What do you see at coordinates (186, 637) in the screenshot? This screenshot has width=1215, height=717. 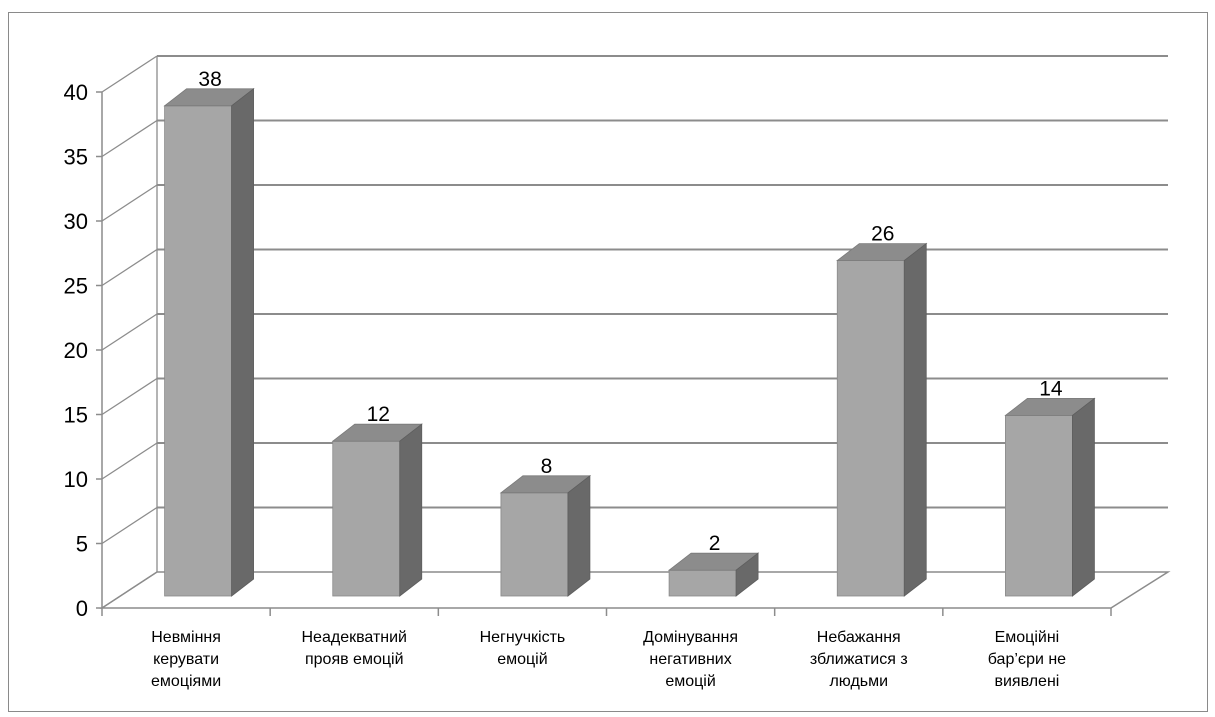 I see `x-category-label: Невміння` at bounding box center [186, 637].